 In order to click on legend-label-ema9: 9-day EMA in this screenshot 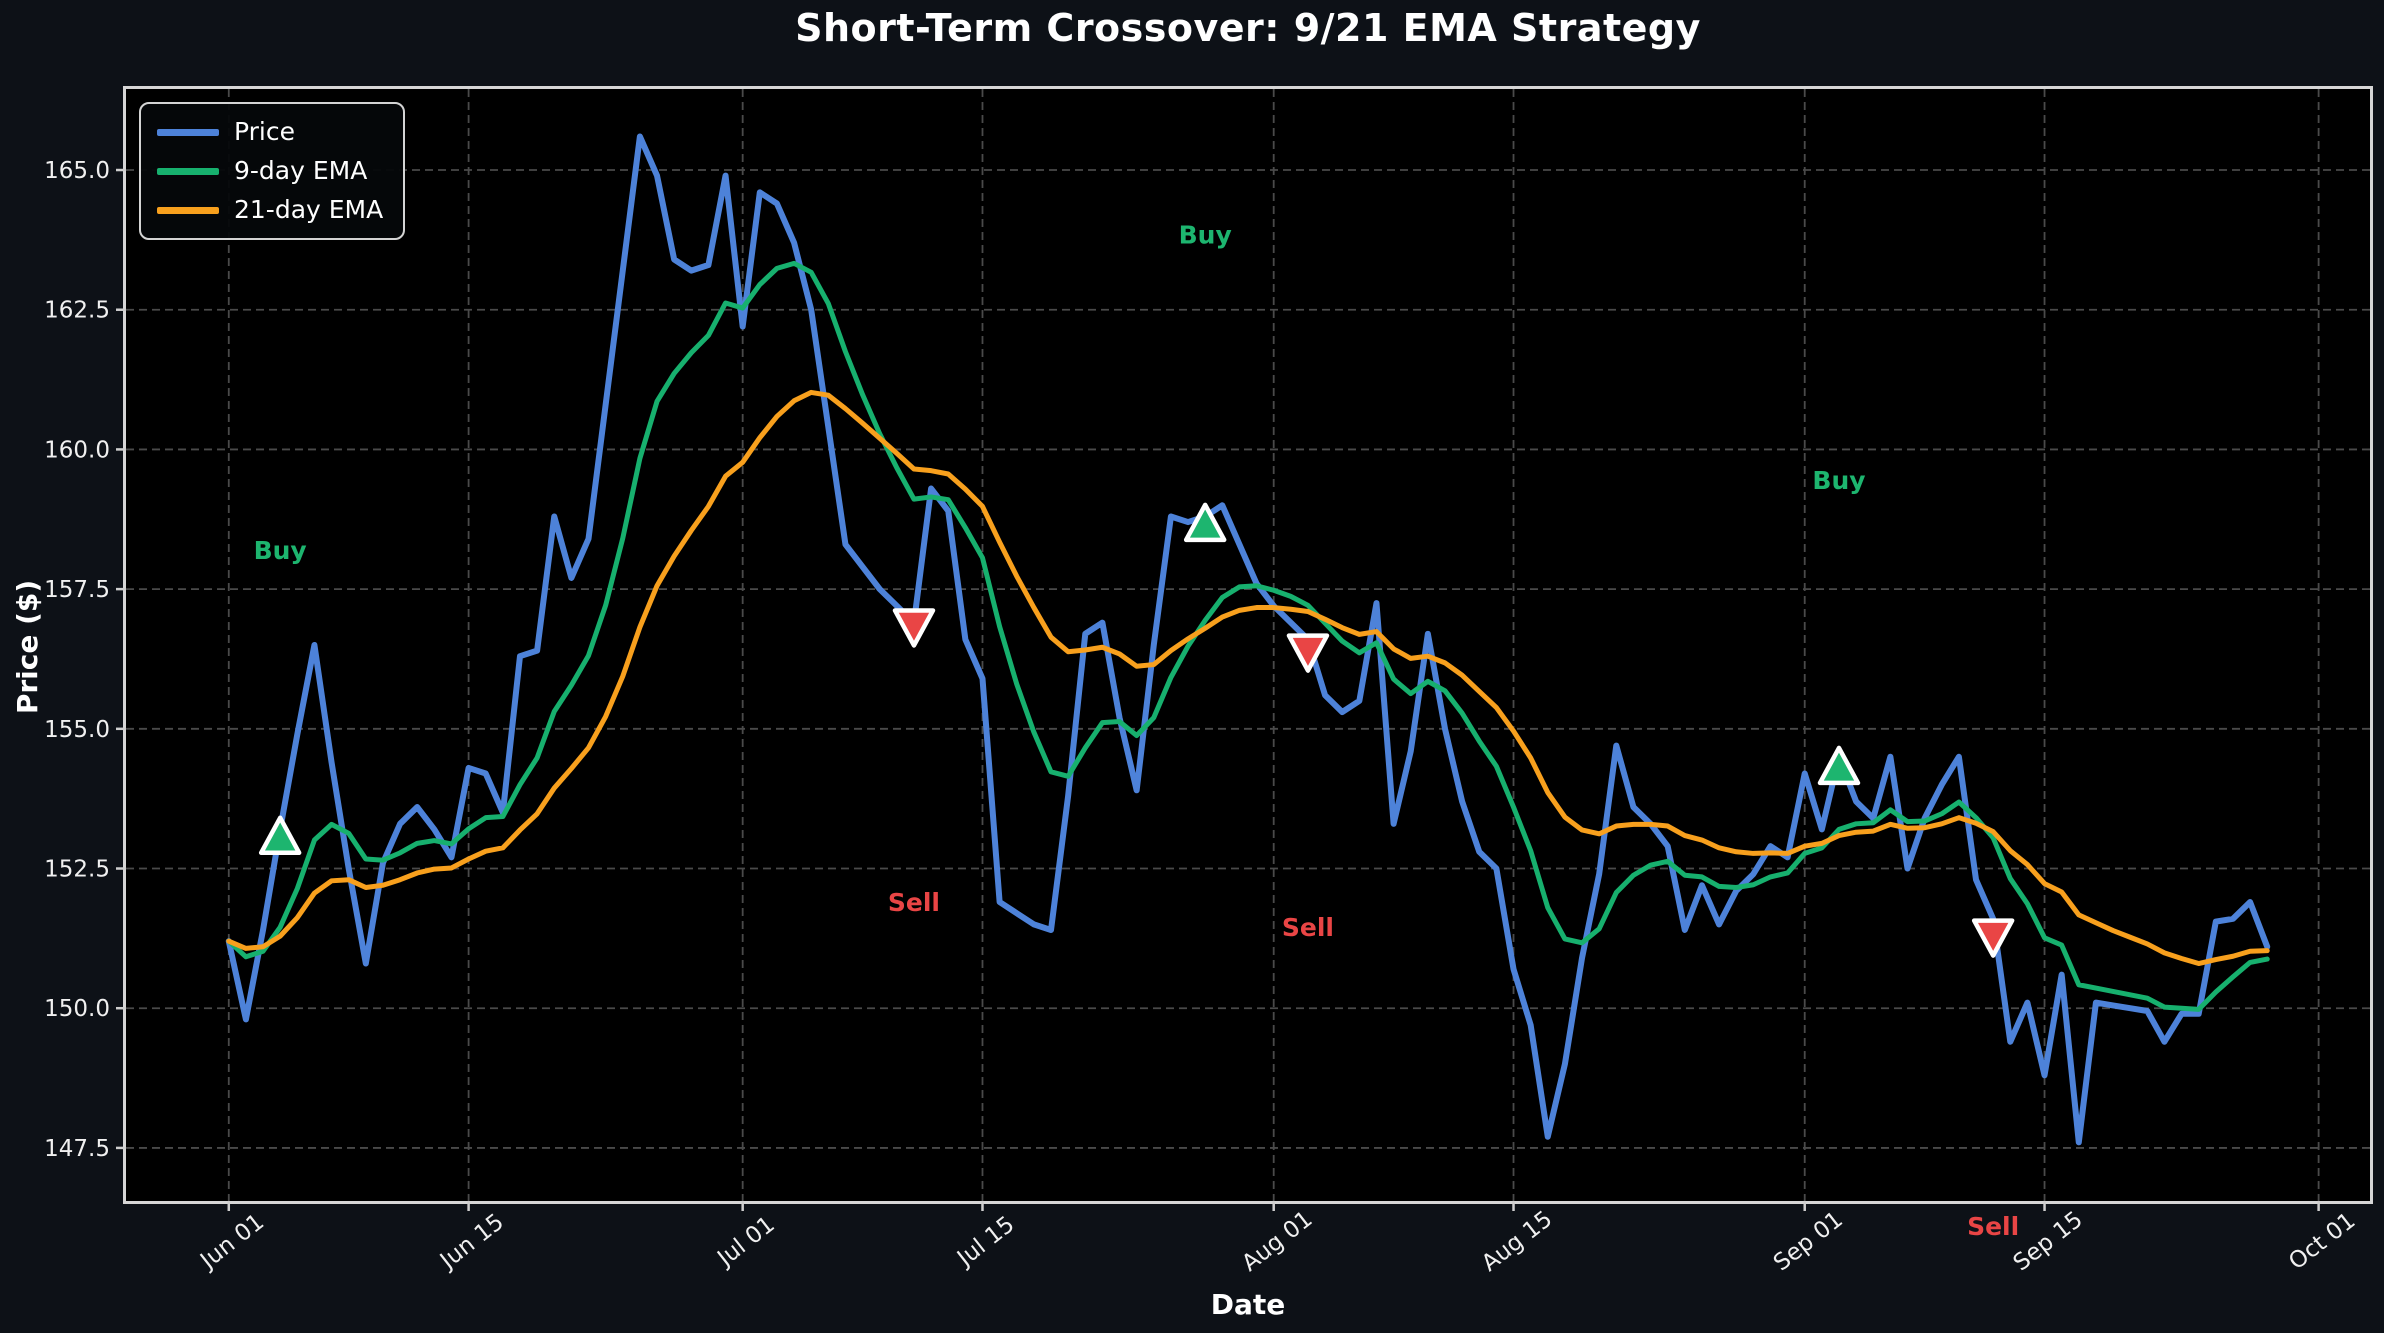, I will do `click(301, 170)`.